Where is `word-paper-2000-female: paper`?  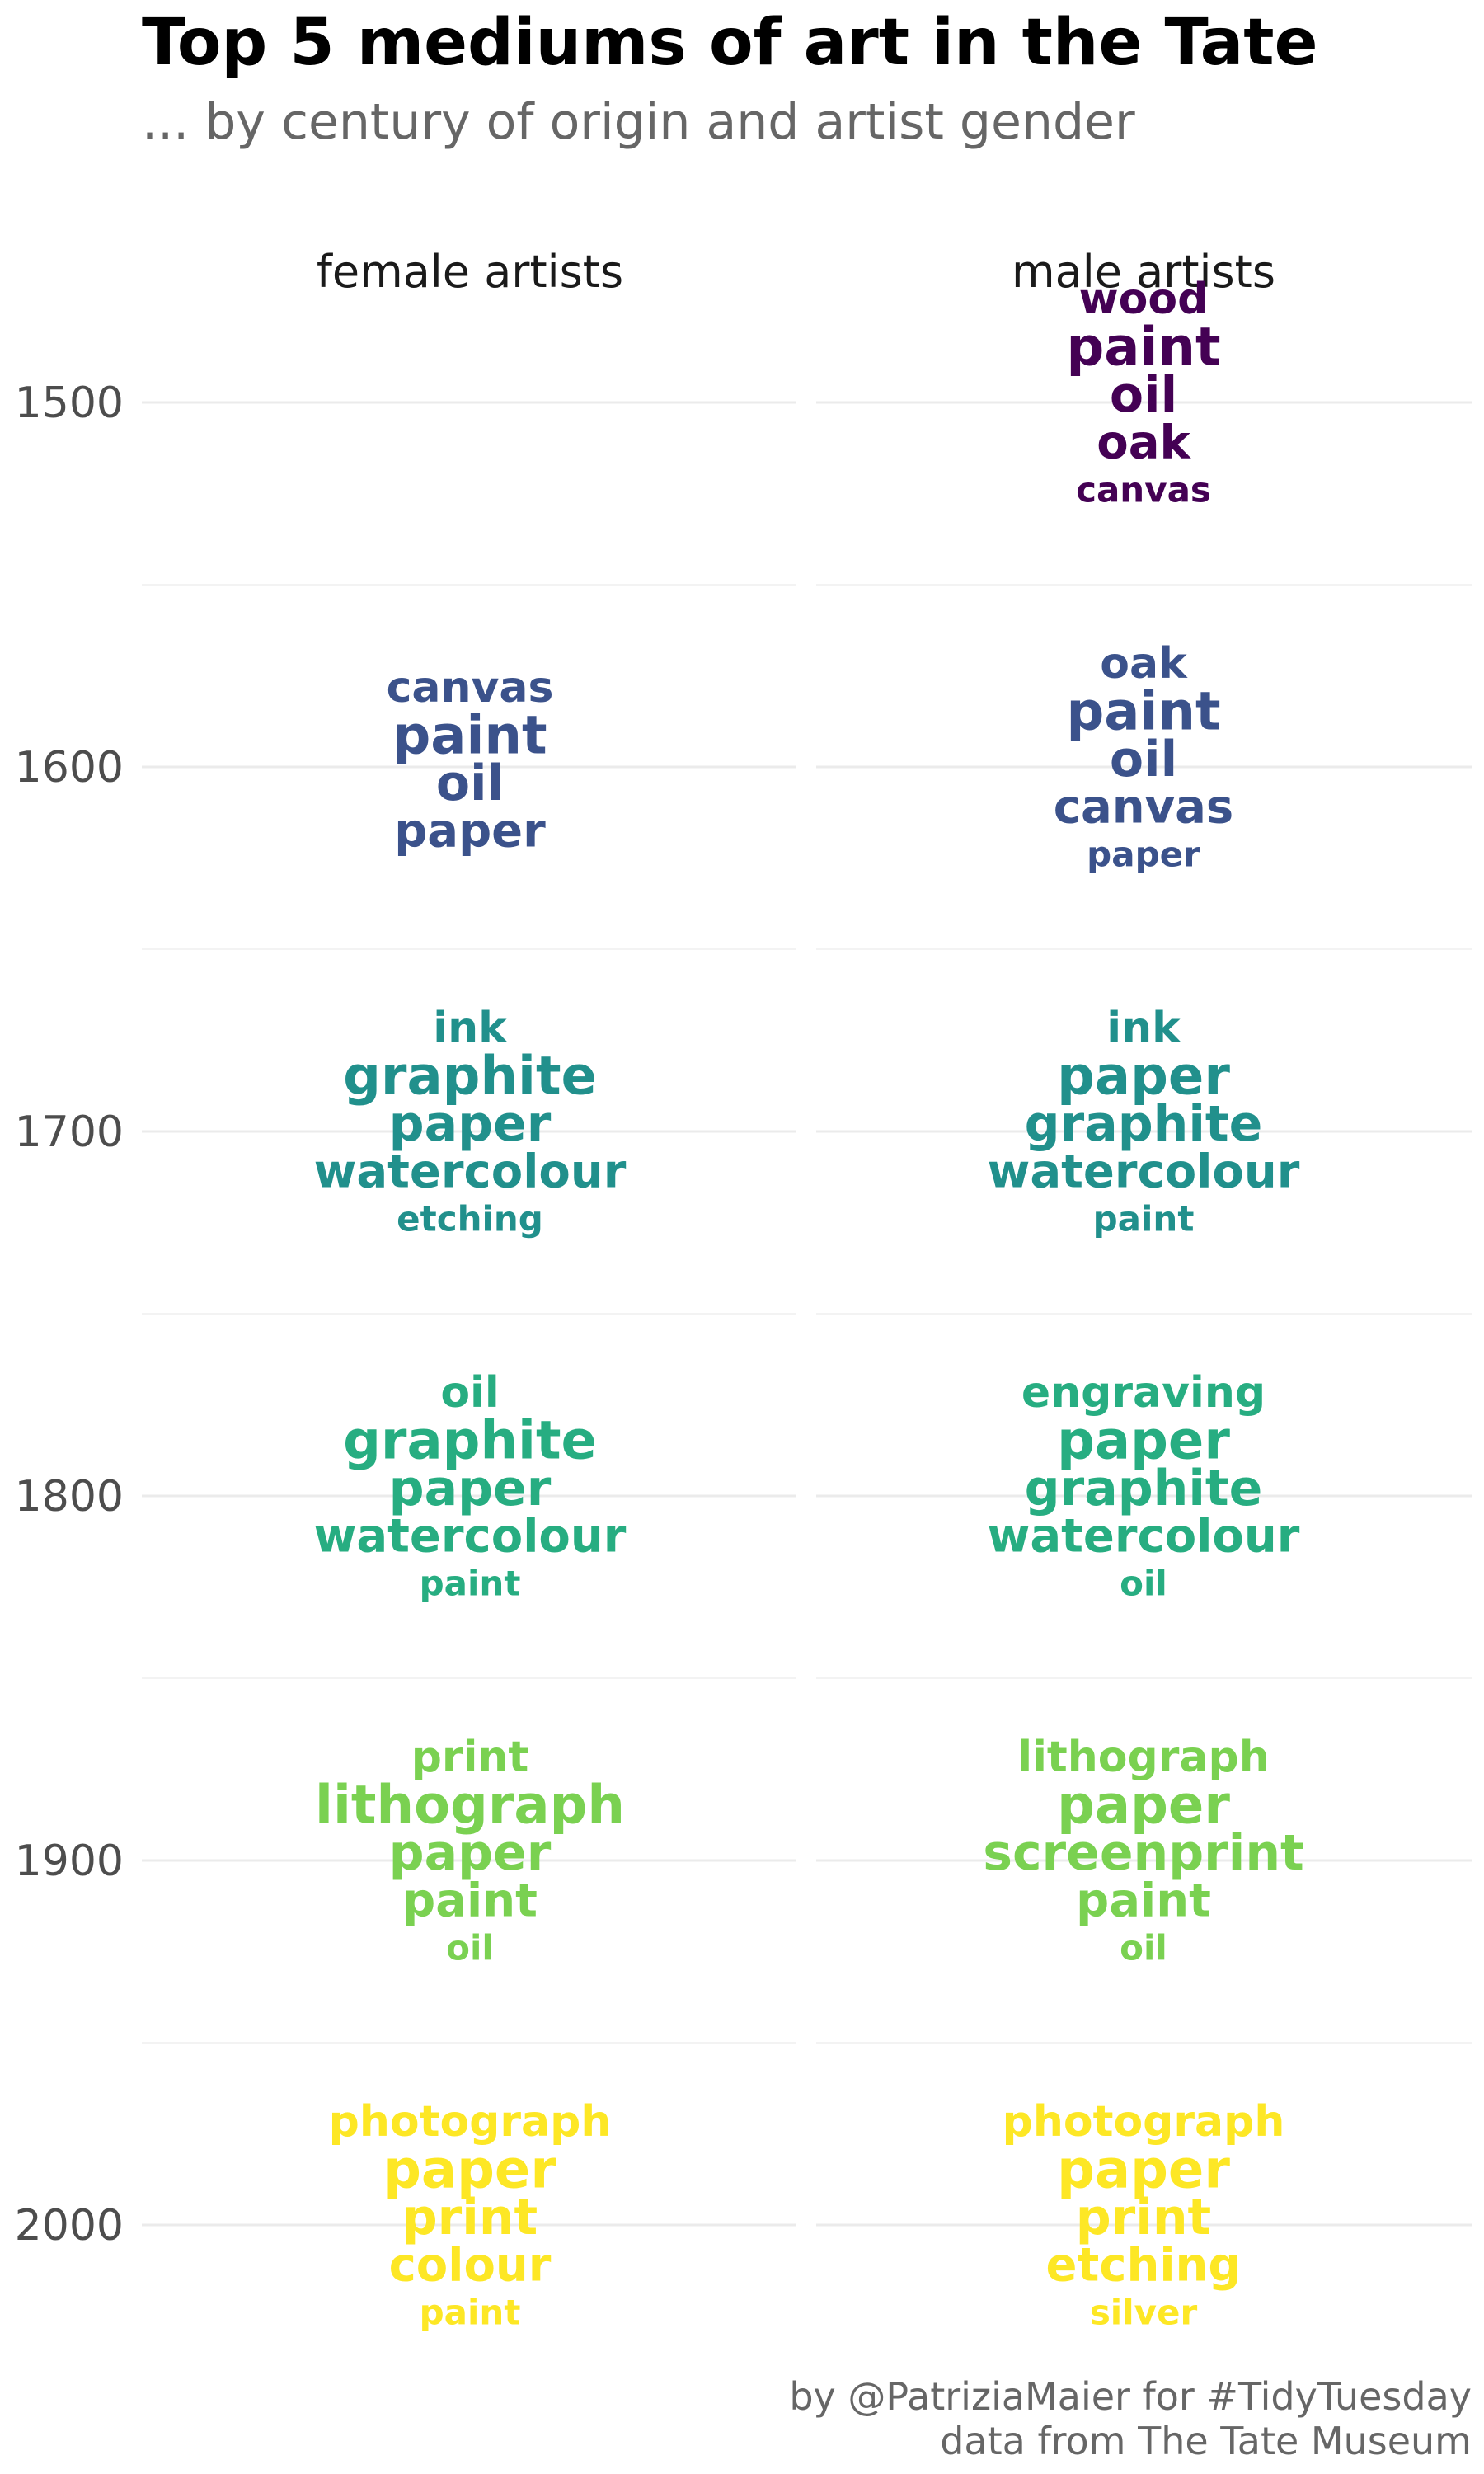 word-paper-2000-female: paper is located at coordinates (469, 2169).